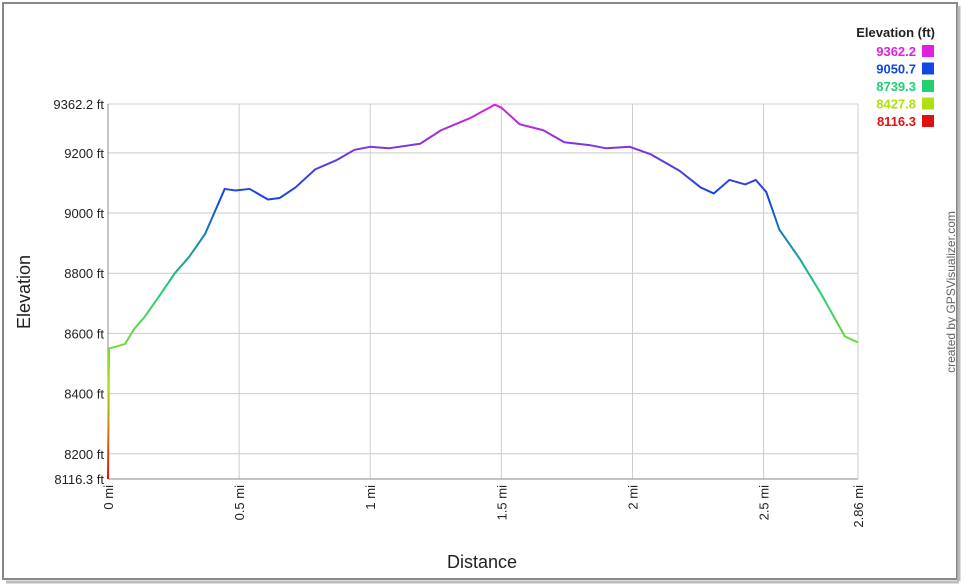 The height and width of the screenshot is (586, 964). What do you see at coordinates (84, 153) in the screenshot?
I see `y-tick-label: 9200 ft` at bounding box center [84, 153].